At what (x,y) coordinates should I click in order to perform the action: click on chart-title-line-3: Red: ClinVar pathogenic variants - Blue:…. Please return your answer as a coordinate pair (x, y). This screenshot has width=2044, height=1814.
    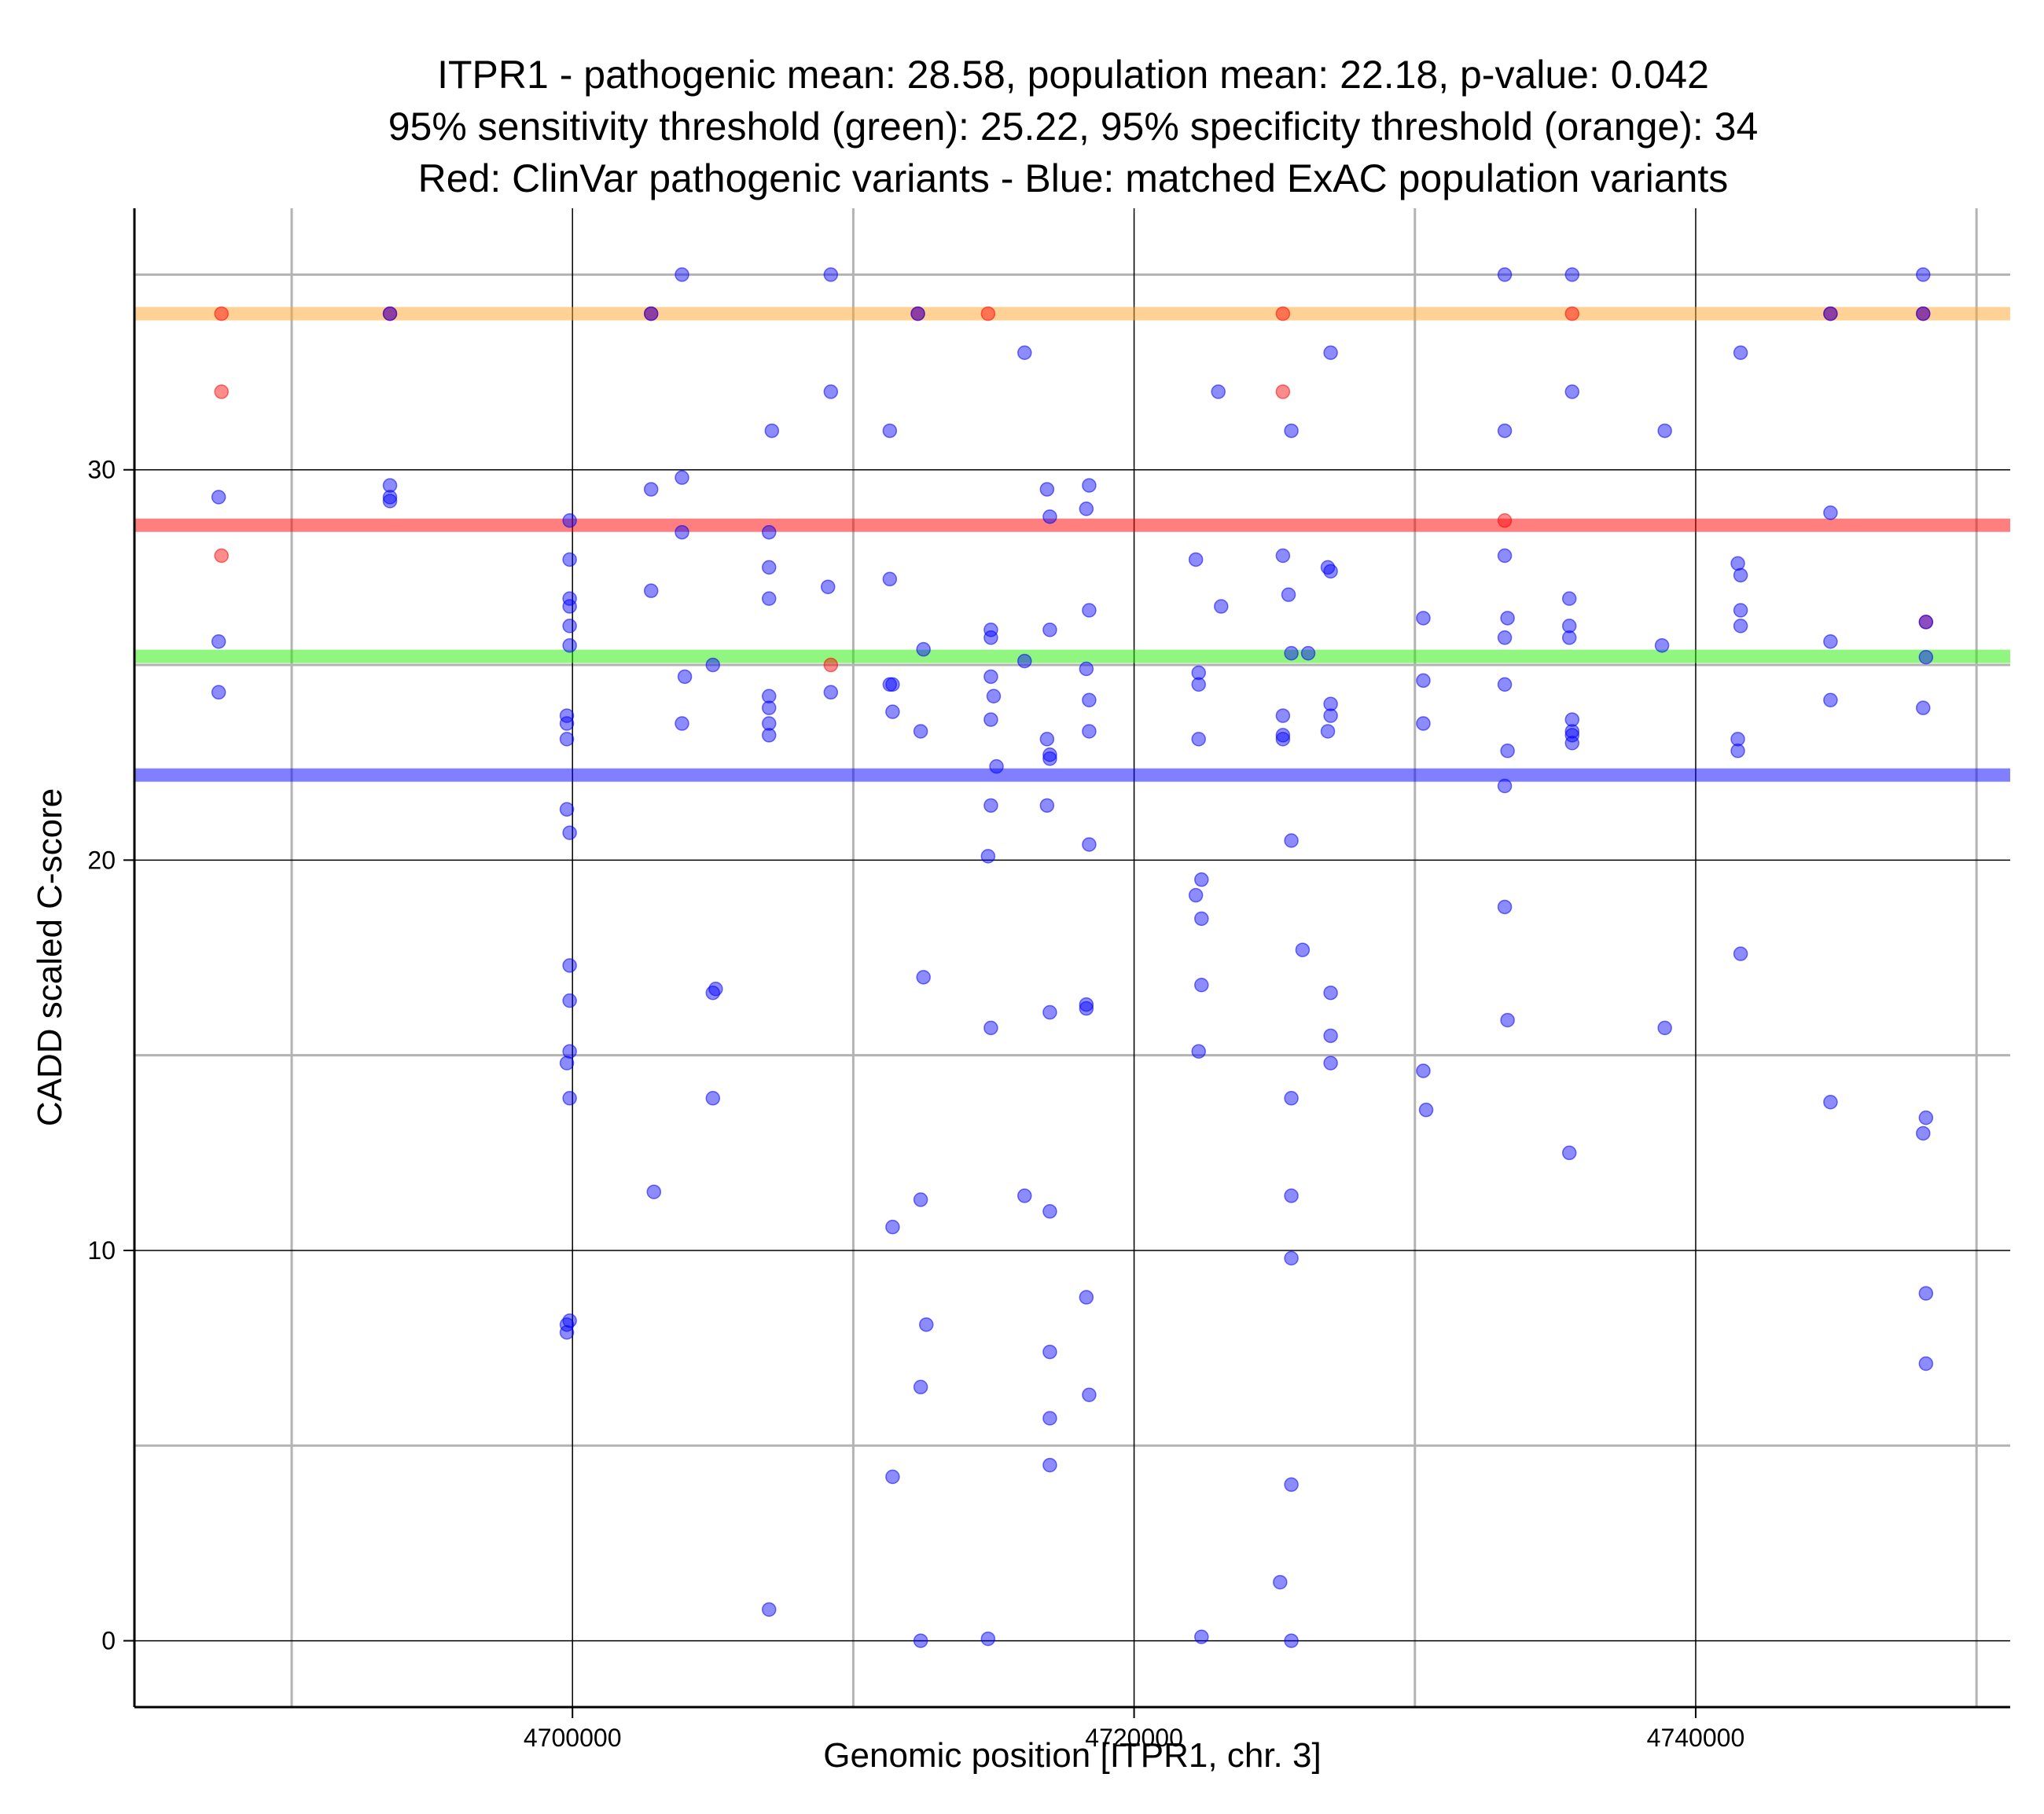
    Looking at the image, I should click on (1074, 178).